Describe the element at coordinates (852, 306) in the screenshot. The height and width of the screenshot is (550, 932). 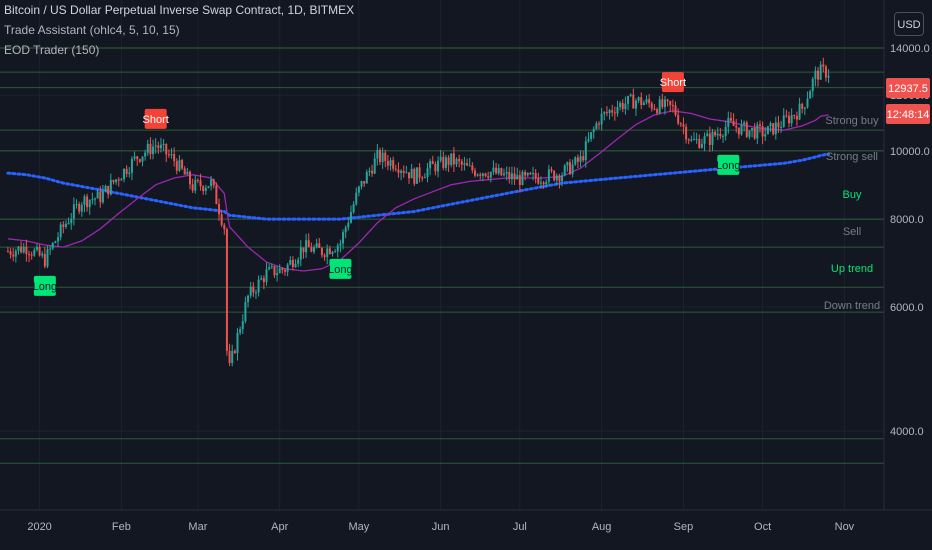
I see `panel-label: Down trend` at that location.